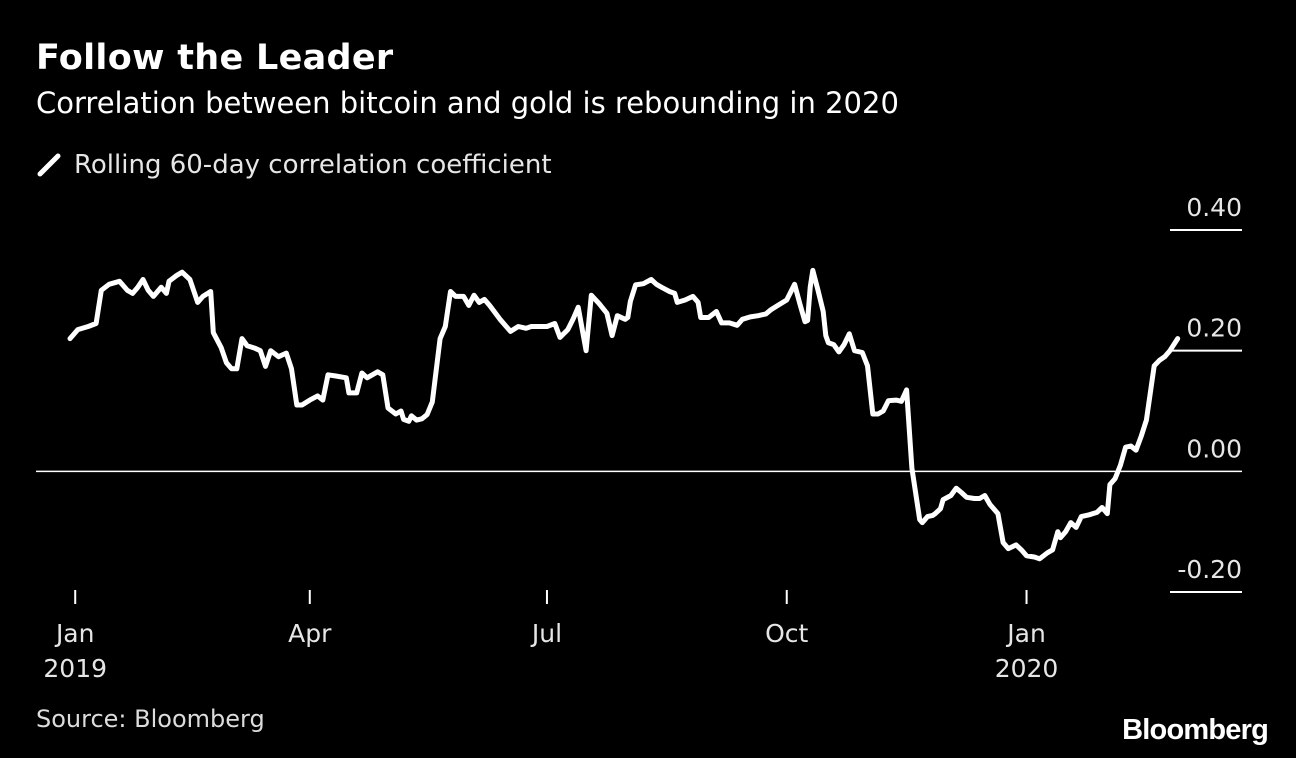 The image size is (1296, 758). I want to click on y-tick-label: 0.20, so click(1214, 328).